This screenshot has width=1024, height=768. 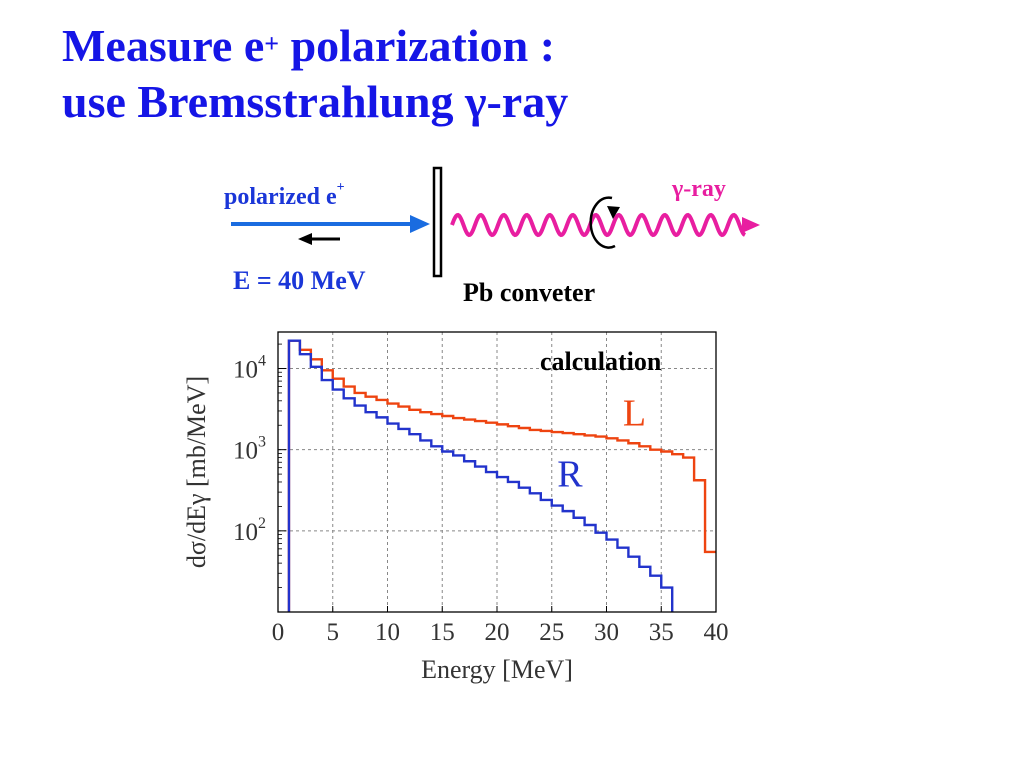 I want to click on pb-converter-plate, so click(x=437, y=222).